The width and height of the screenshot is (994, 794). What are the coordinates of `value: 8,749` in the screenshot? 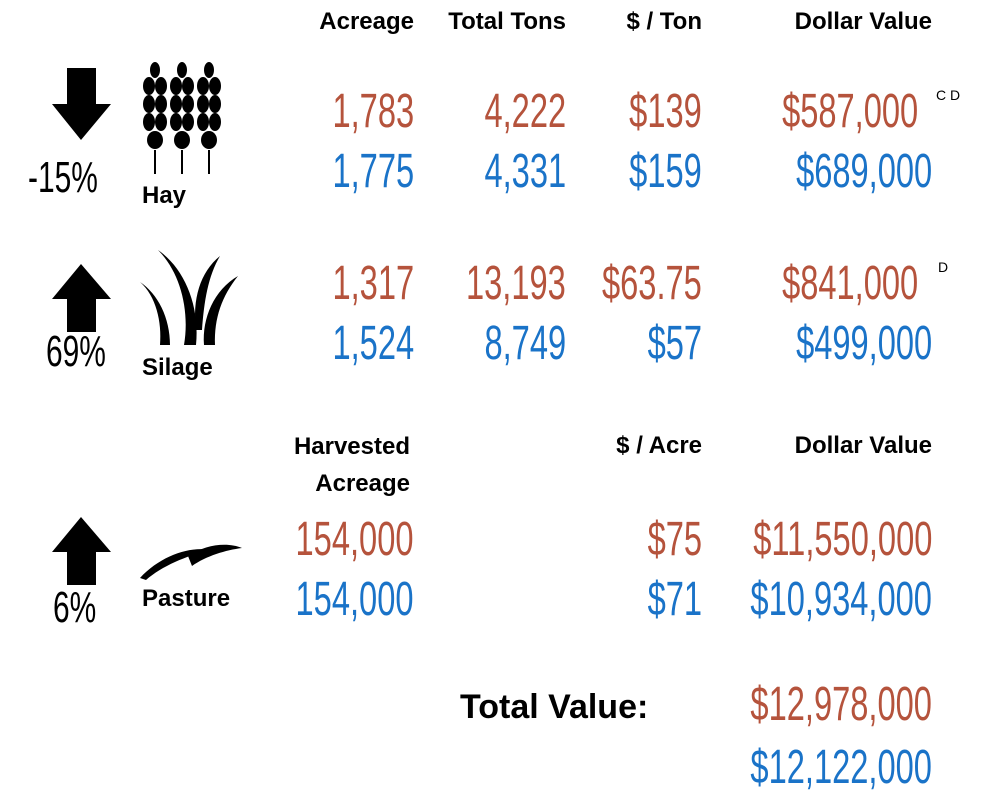 It's located at (525, 343).